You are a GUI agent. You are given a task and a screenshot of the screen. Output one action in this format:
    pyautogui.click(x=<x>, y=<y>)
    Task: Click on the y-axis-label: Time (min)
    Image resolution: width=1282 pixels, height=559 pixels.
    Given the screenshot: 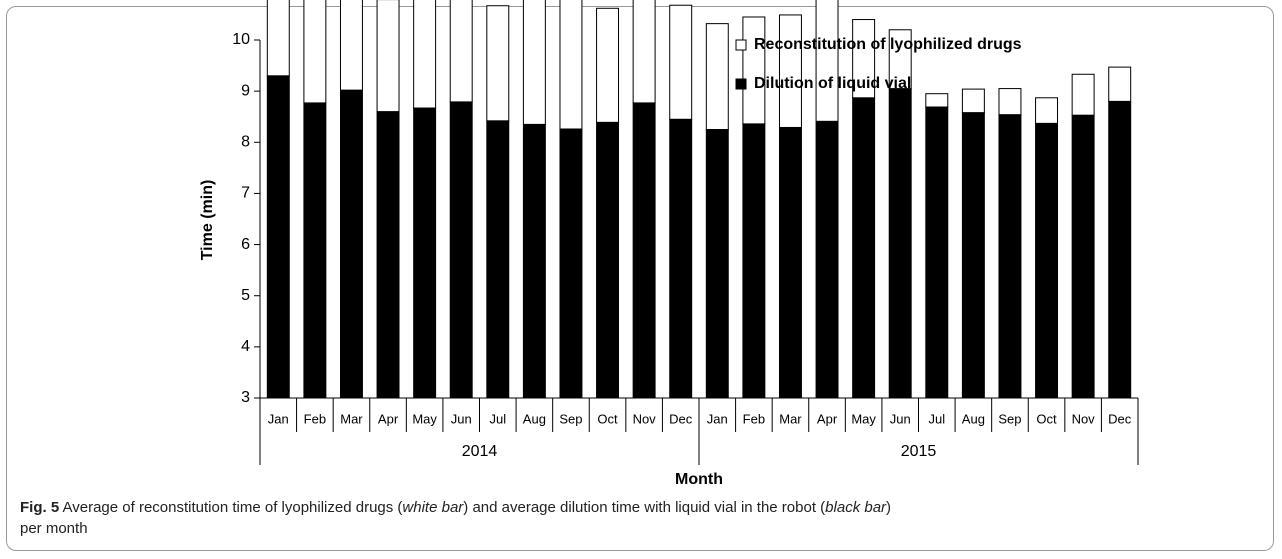 What is the action you would take?
    pyautogui.click(x=207, y=220)
    